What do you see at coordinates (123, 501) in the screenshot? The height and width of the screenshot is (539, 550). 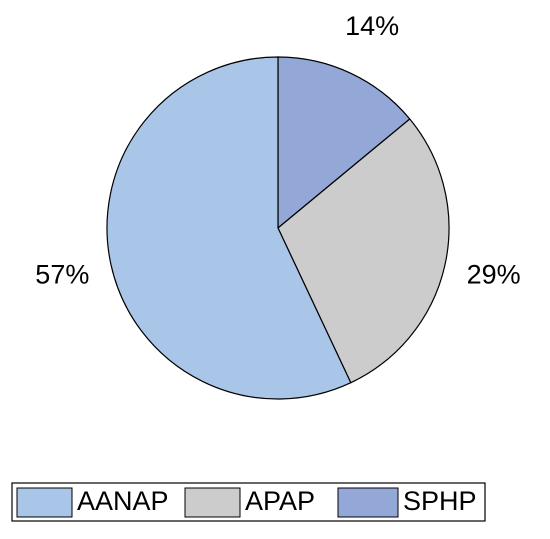 I see `legend-label: AANAP` at bounding box center [123, 501].